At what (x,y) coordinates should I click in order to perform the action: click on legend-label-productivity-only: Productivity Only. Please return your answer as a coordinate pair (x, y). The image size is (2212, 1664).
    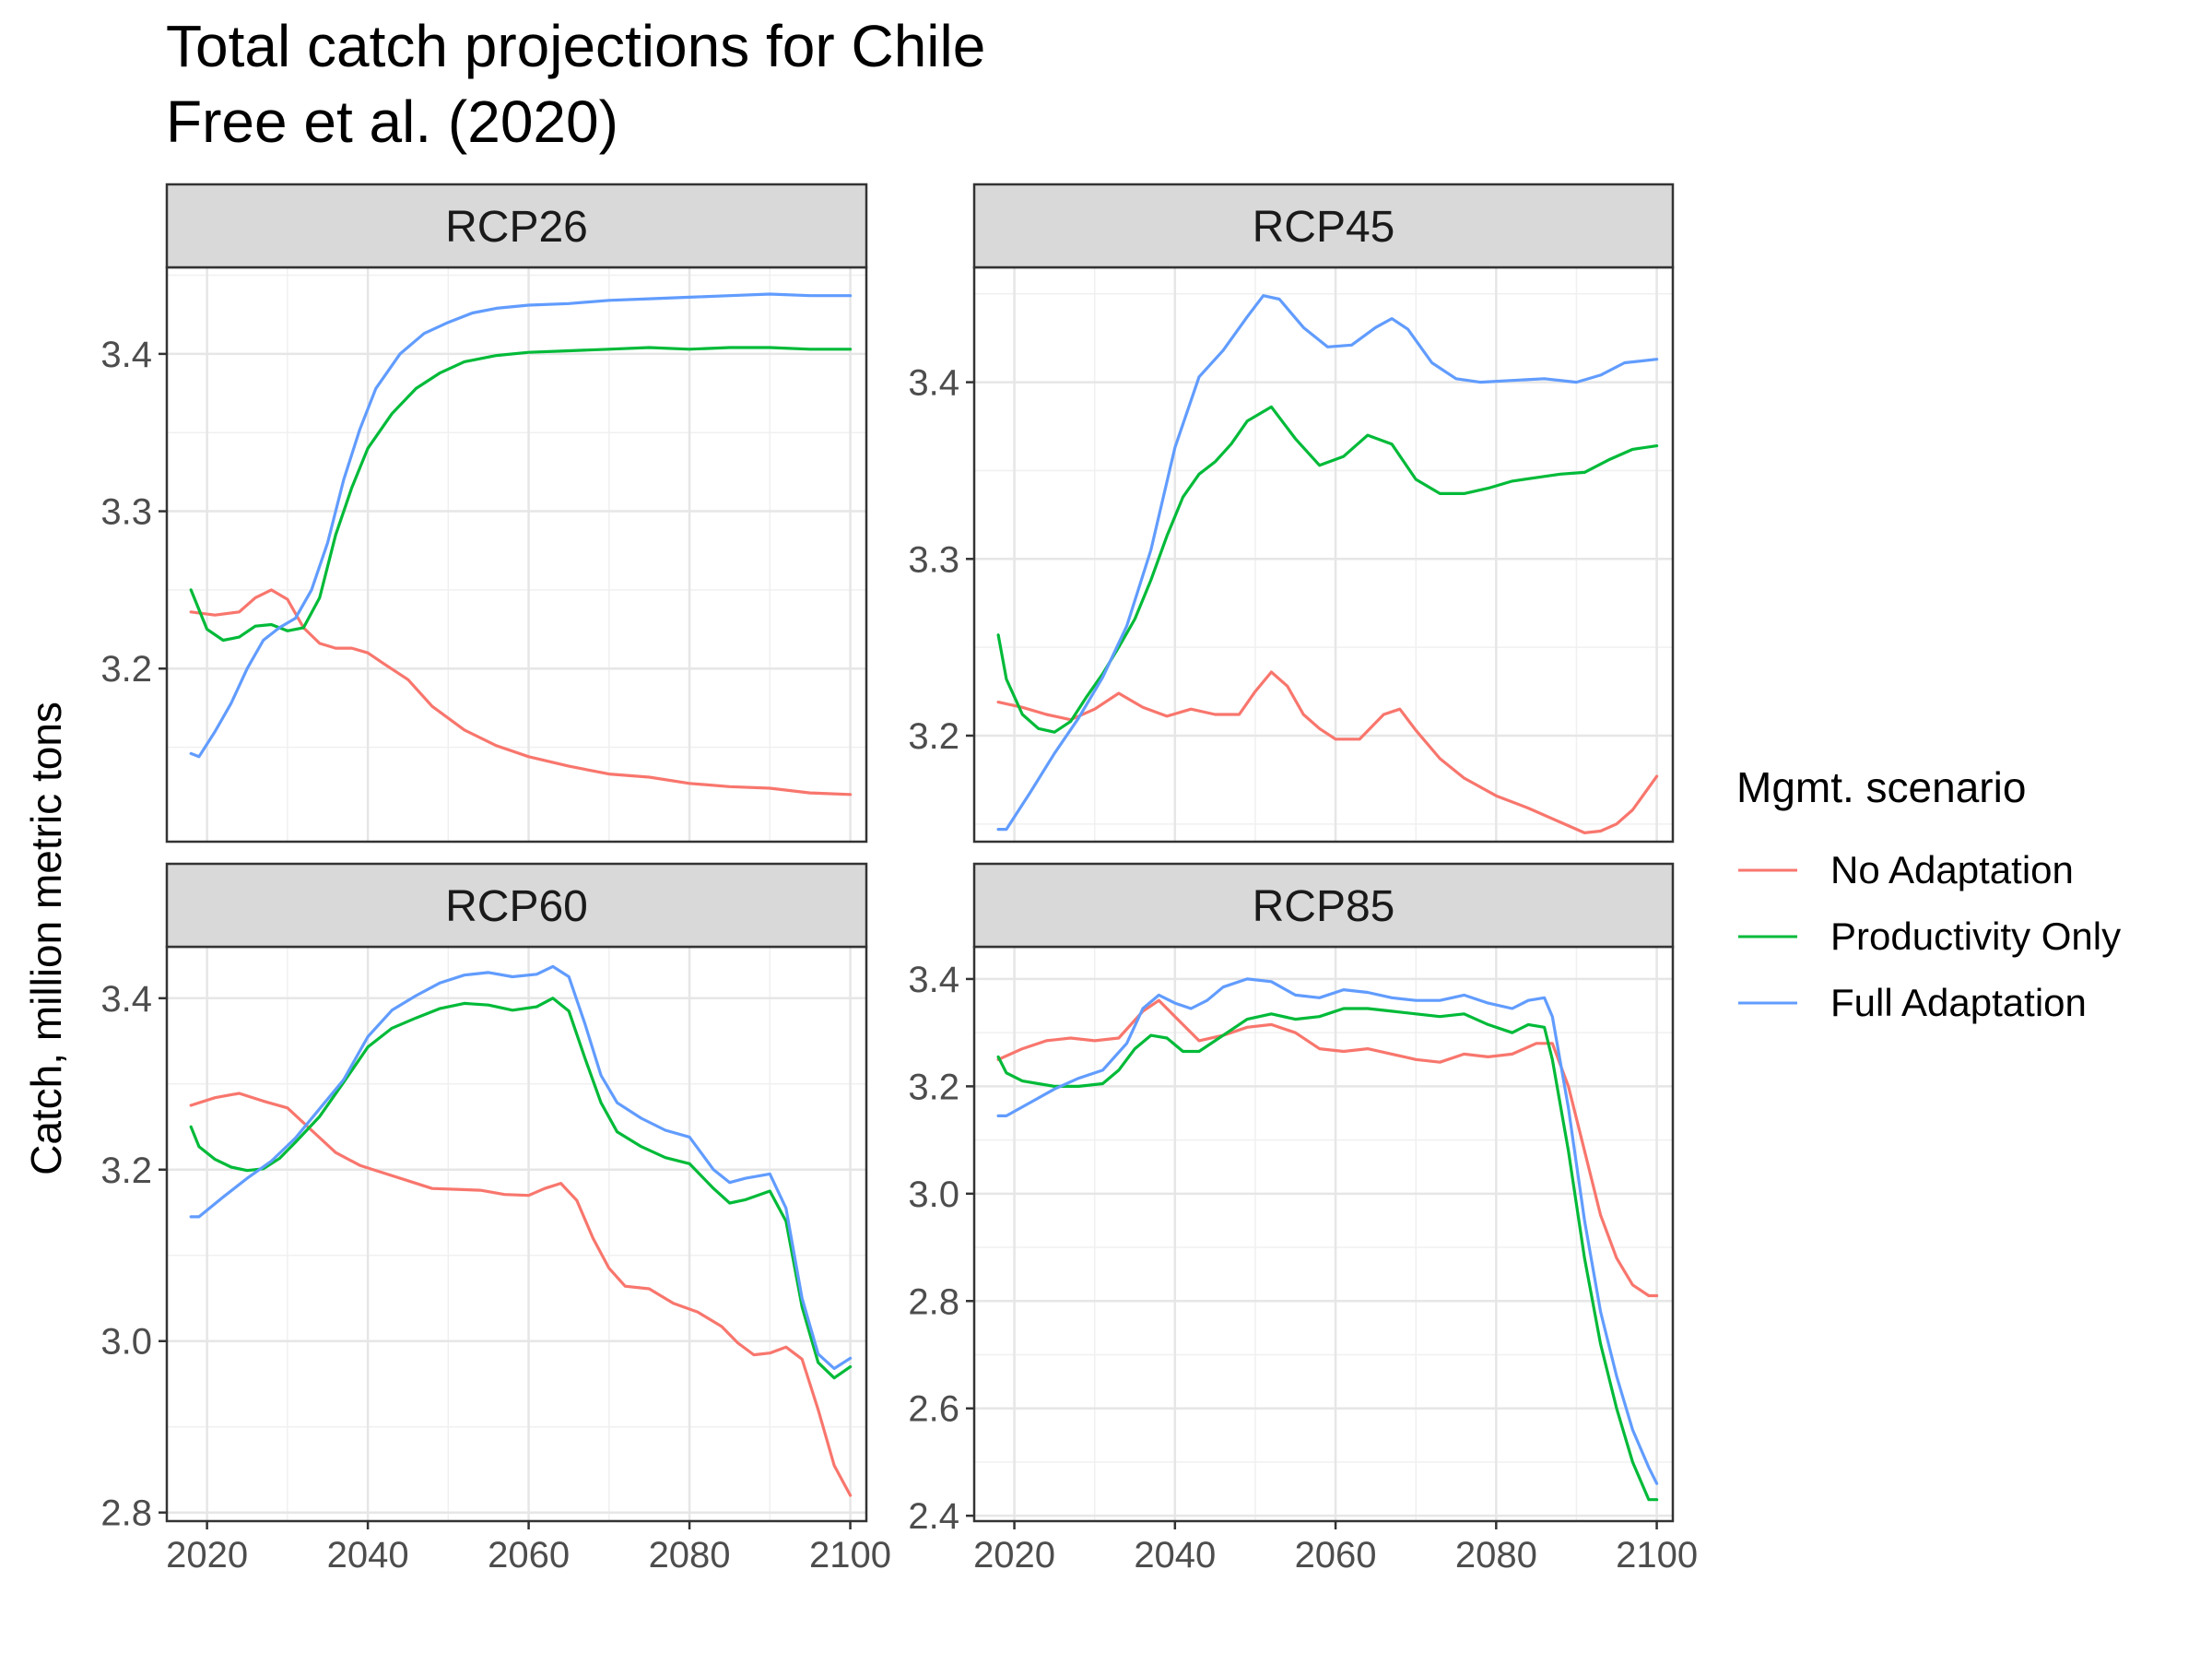
    Looking at the image, I should click on (1975, 936).